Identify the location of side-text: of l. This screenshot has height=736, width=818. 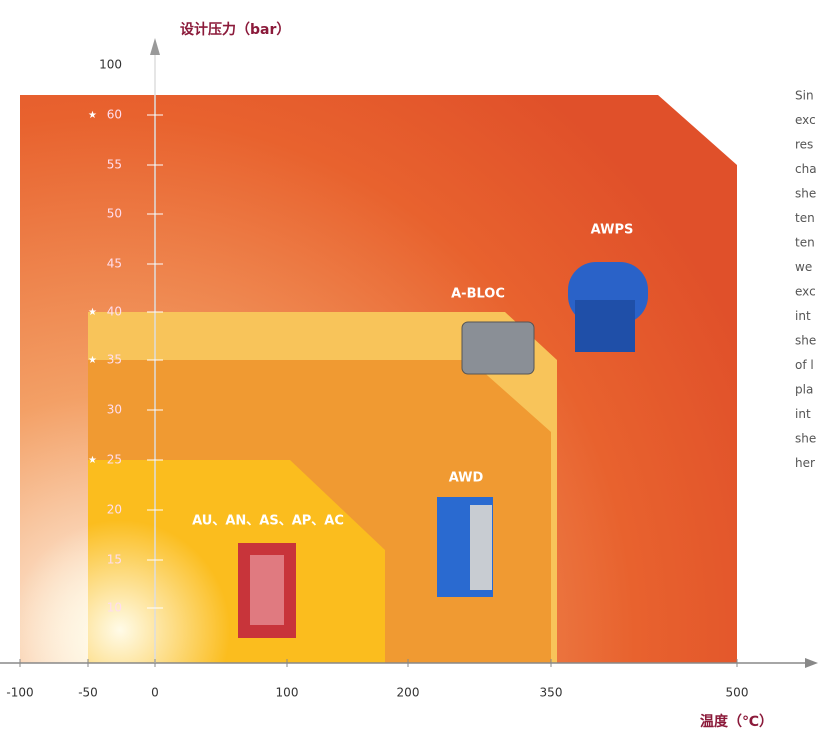
(804, 365).